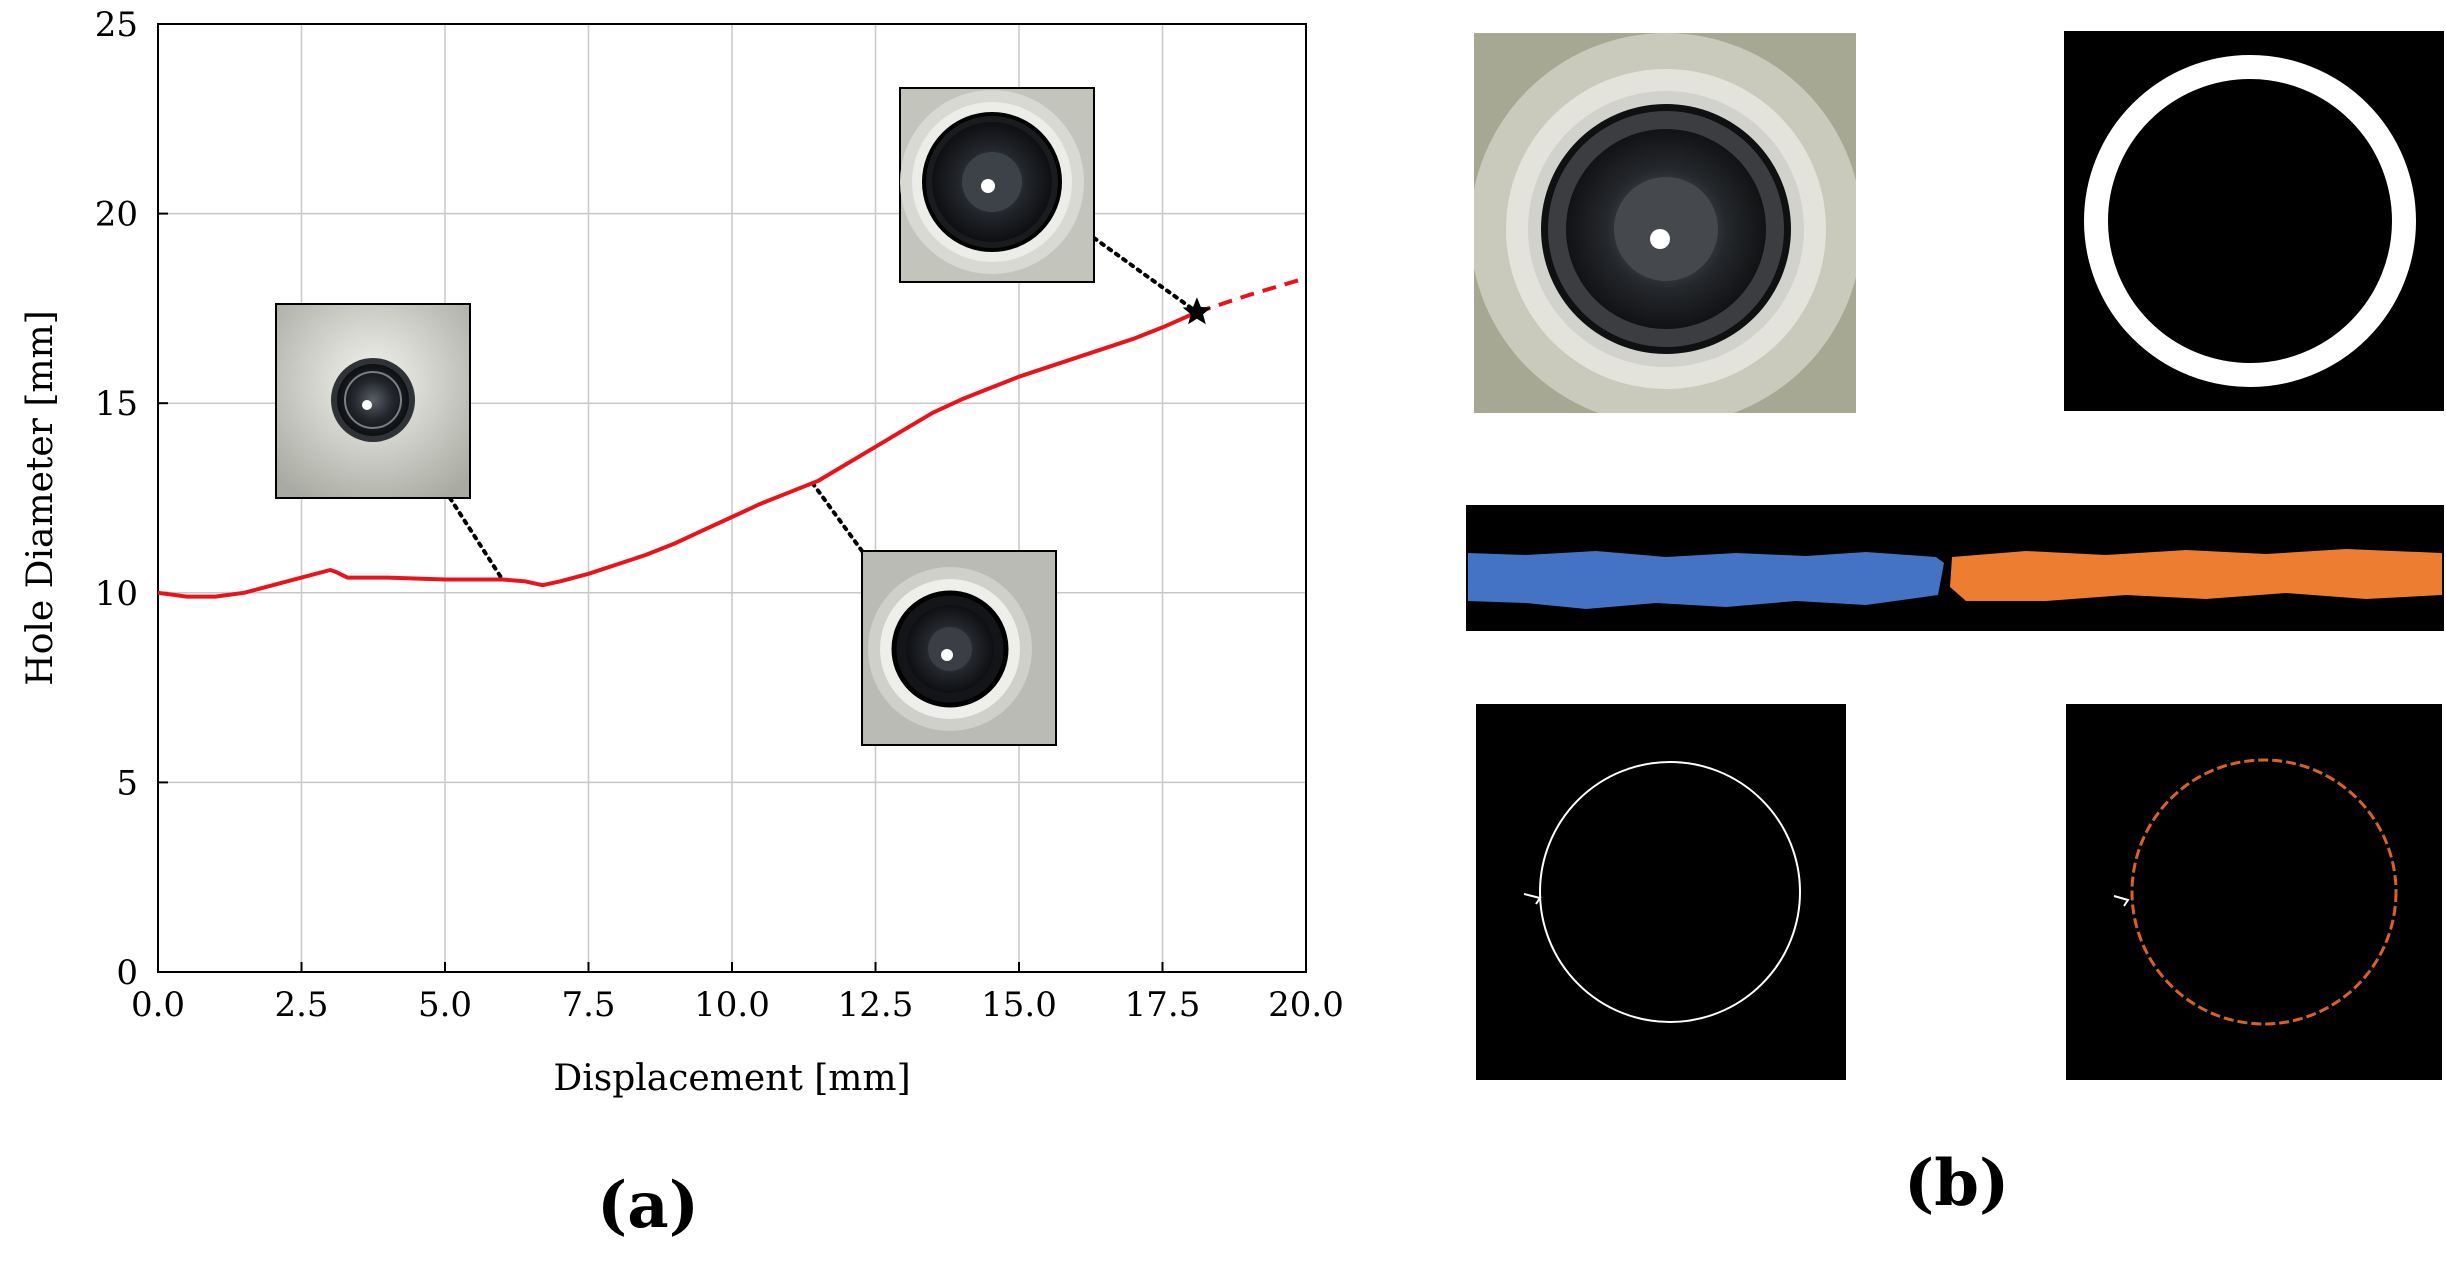  Describe the element at coordinates (476, 539) in the screenshot. I see `leader-inset-early` at that location.